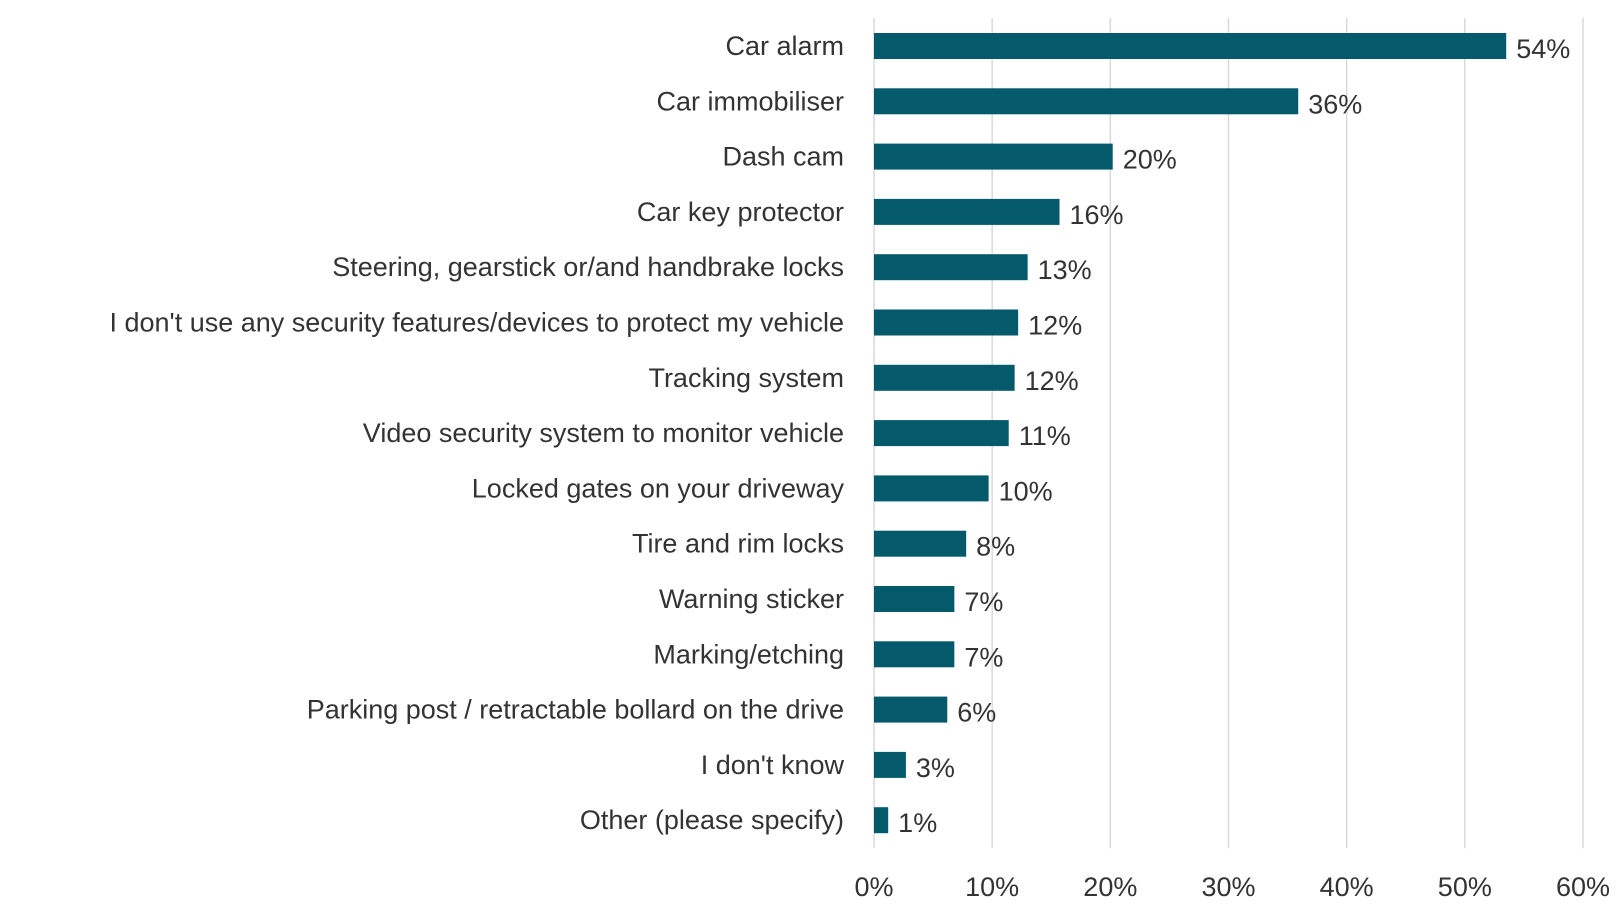 The height and width of the screenshot is (915, 1620). Describe the element at coordinates (773, 765) in the screenshot. I see `category-label: I don't know` at that location.